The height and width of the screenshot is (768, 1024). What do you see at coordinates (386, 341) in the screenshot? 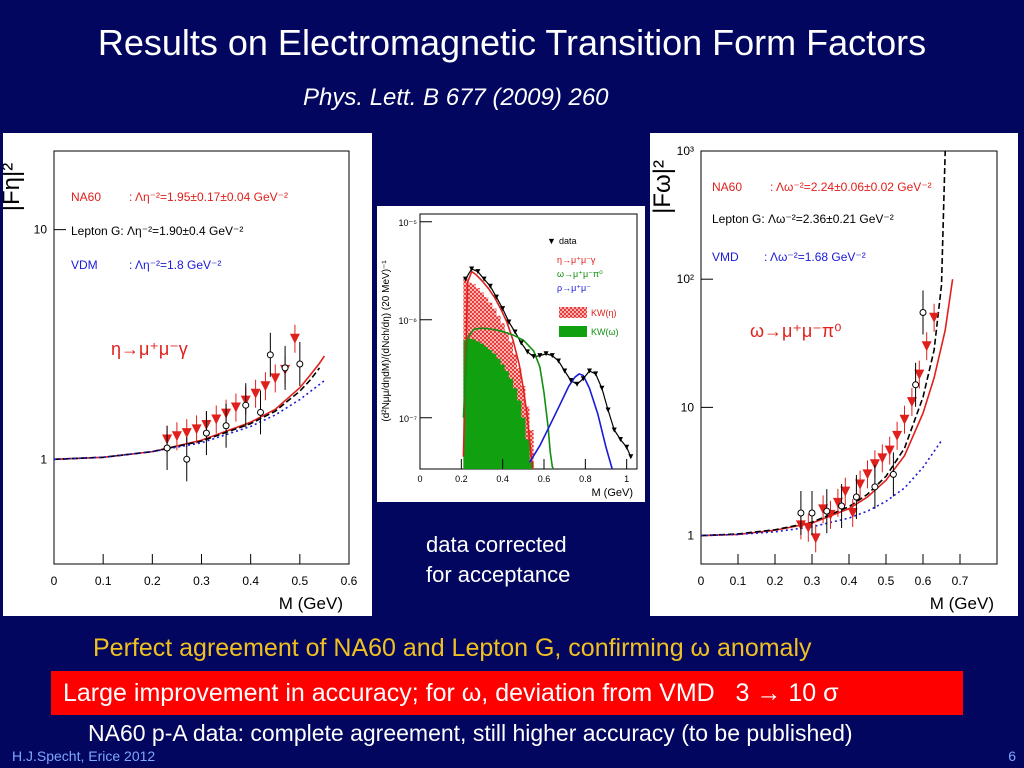
I see `y-axis-label: (d²Nμμ/dηdM)/(dNch/dη) (20 MeV)⁻¹` at bounding box center [386, 341].